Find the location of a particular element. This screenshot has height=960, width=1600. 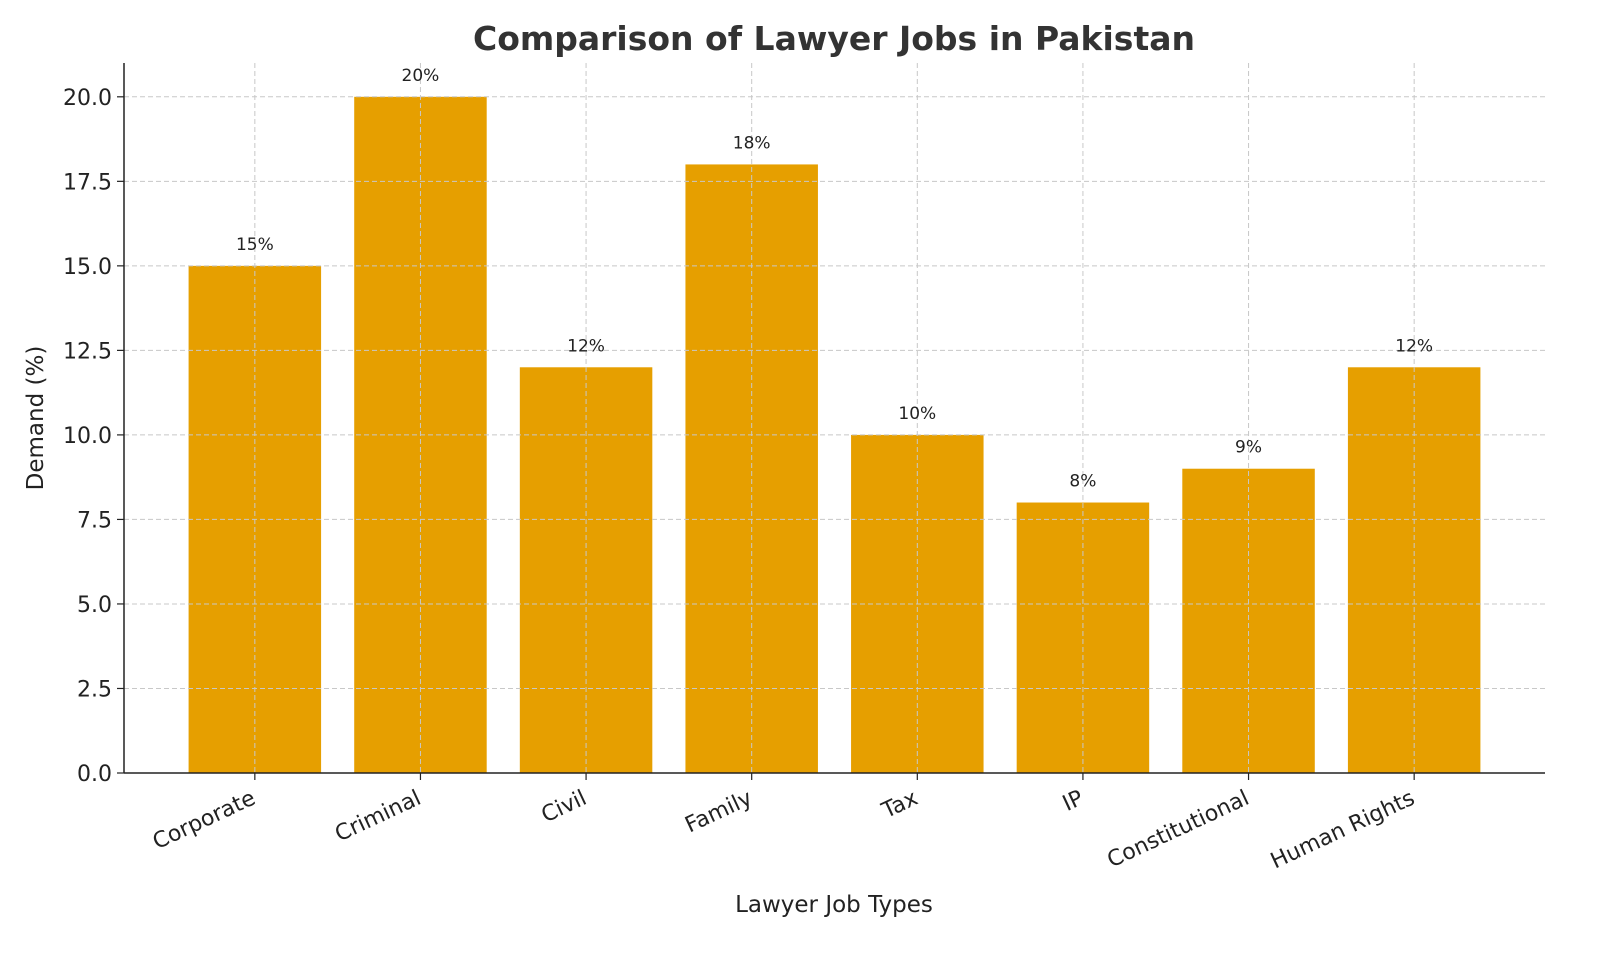

data-label: 8% is located at coordinates (1082, 482).